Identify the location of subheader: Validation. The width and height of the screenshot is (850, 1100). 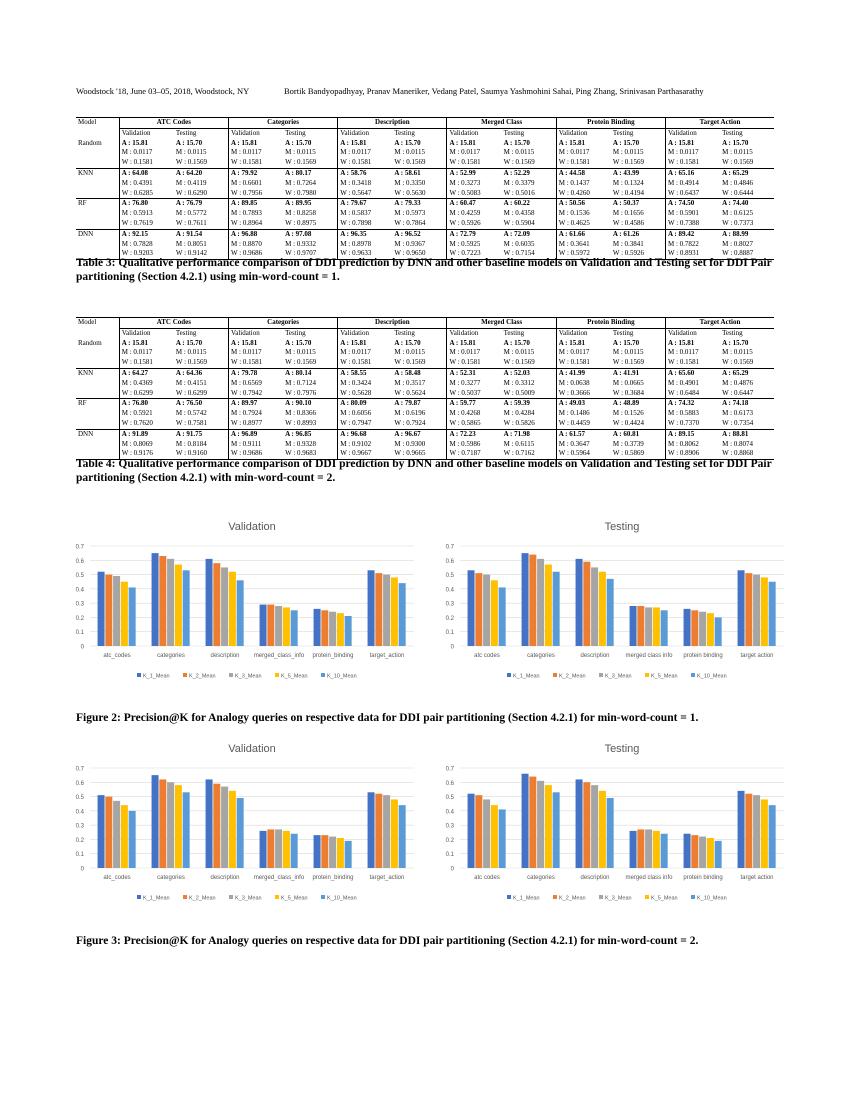
(583, 333).